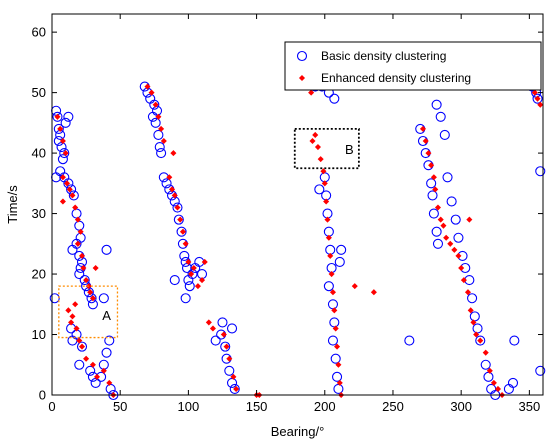 This screenshot has height=445, width=550. Describe the element at coordinates (51, 406) in the screenshot. I see `x-tick-label: 0` at that location.